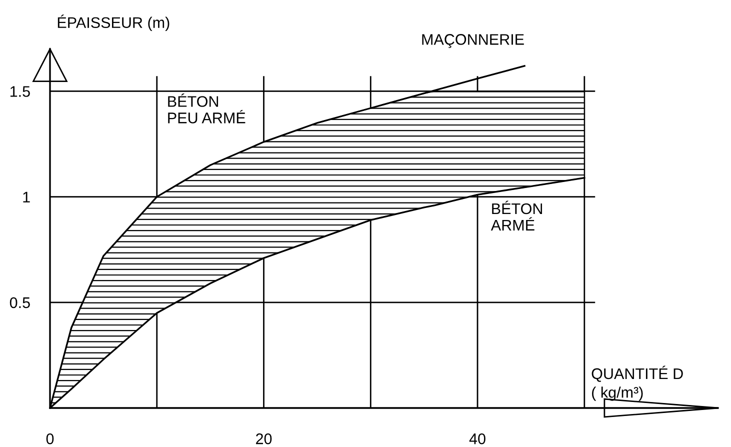 This screenshot has height=447, width=731. What do you see at coordinates (264, 438) in the screenshot?
I see `x-tick-label: 20` at bounding box center [264, 438].